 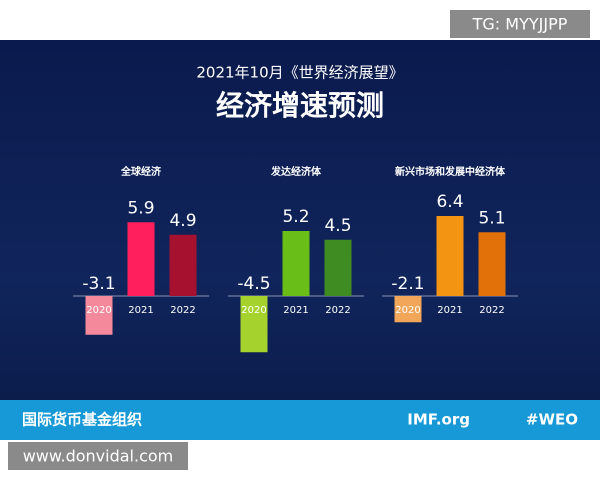 What do you see at coordinates (407, 284) in the screenshot?
I see `value-label: -2.1` at bounding box center [407, 284].